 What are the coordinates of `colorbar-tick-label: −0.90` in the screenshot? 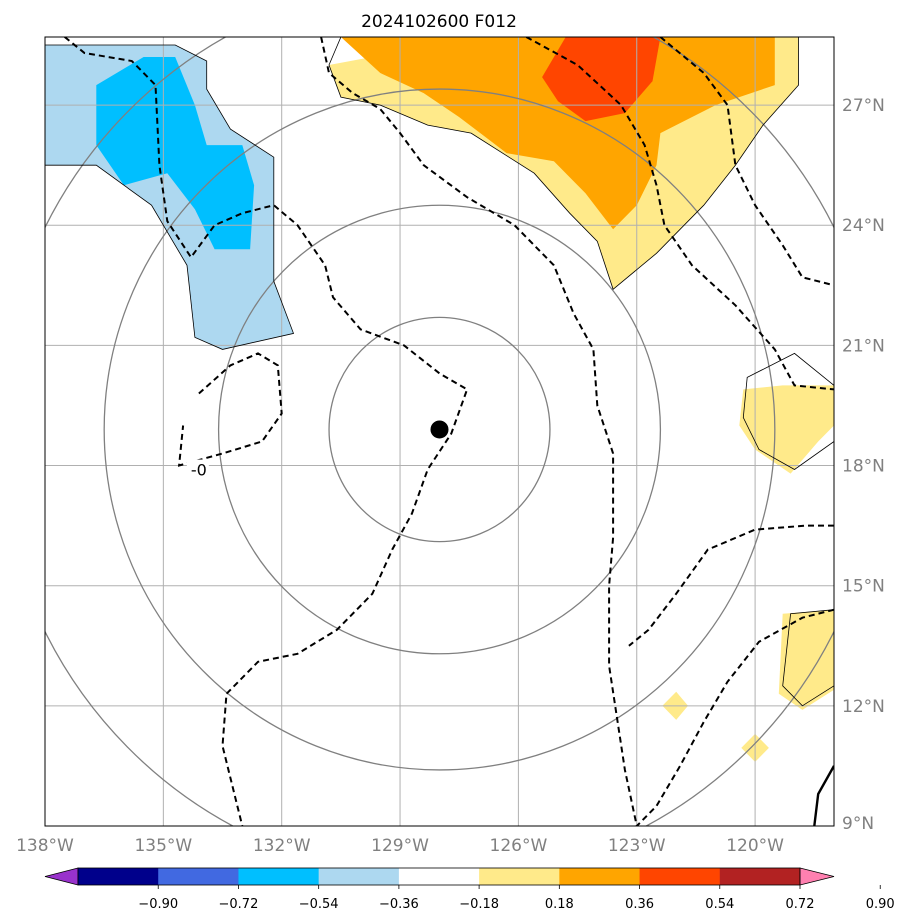 It's located at (158, 904).